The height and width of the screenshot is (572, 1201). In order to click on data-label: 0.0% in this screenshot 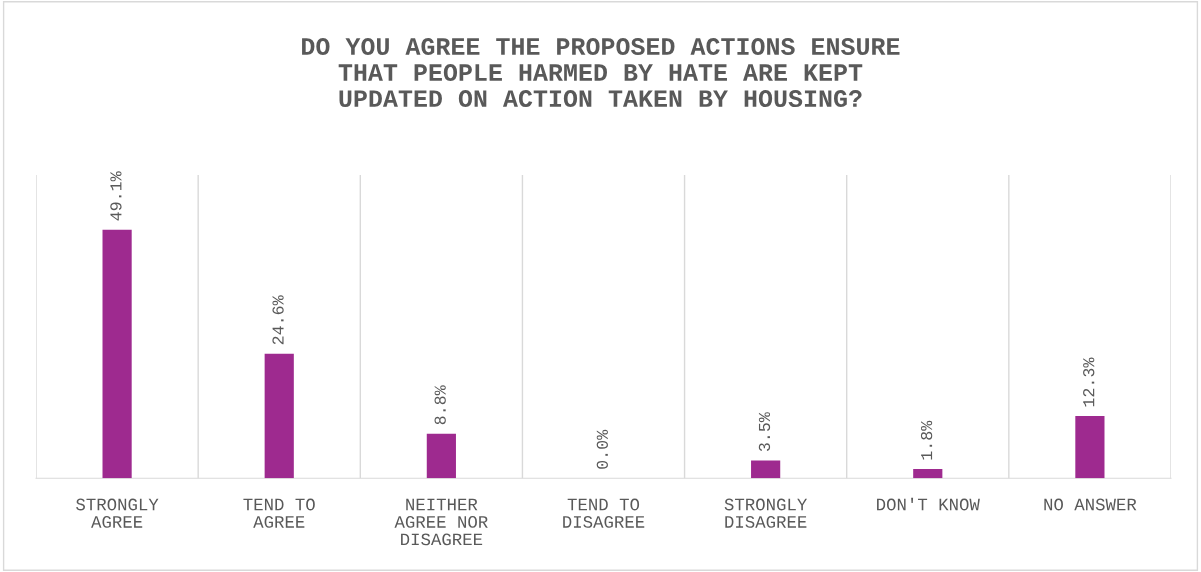, I will do `click(602, 449)`.